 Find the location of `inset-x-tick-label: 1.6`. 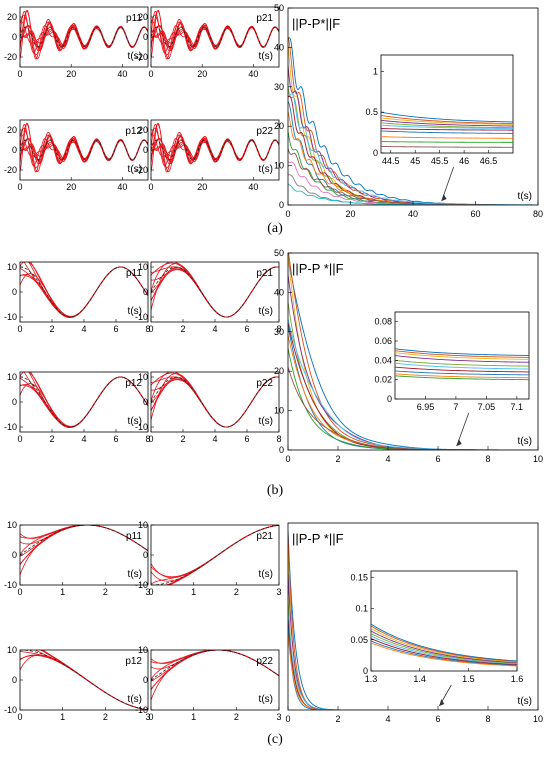

inset-x-tick-label: 1.6 is located at coordinates (517, 679).